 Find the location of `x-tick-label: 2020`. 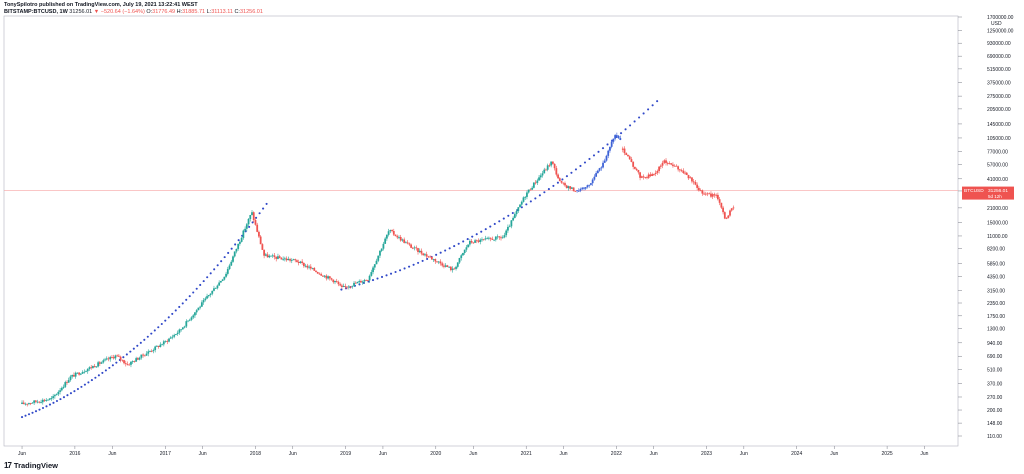

x-tick-label: 2020 is located at coordinates (435, 454).